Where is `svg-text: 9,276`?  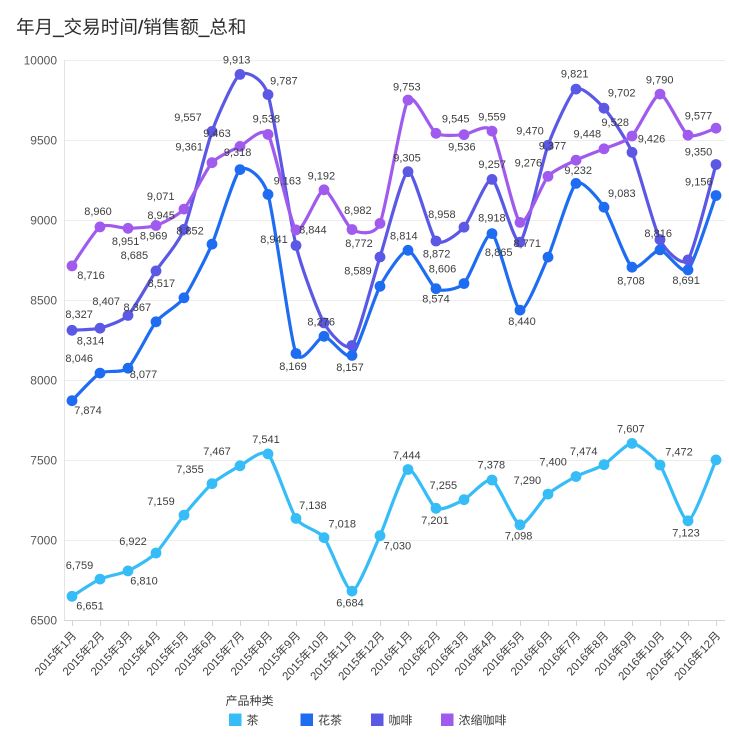
svg-text: 9,276 is located at coordinates (529, 163).